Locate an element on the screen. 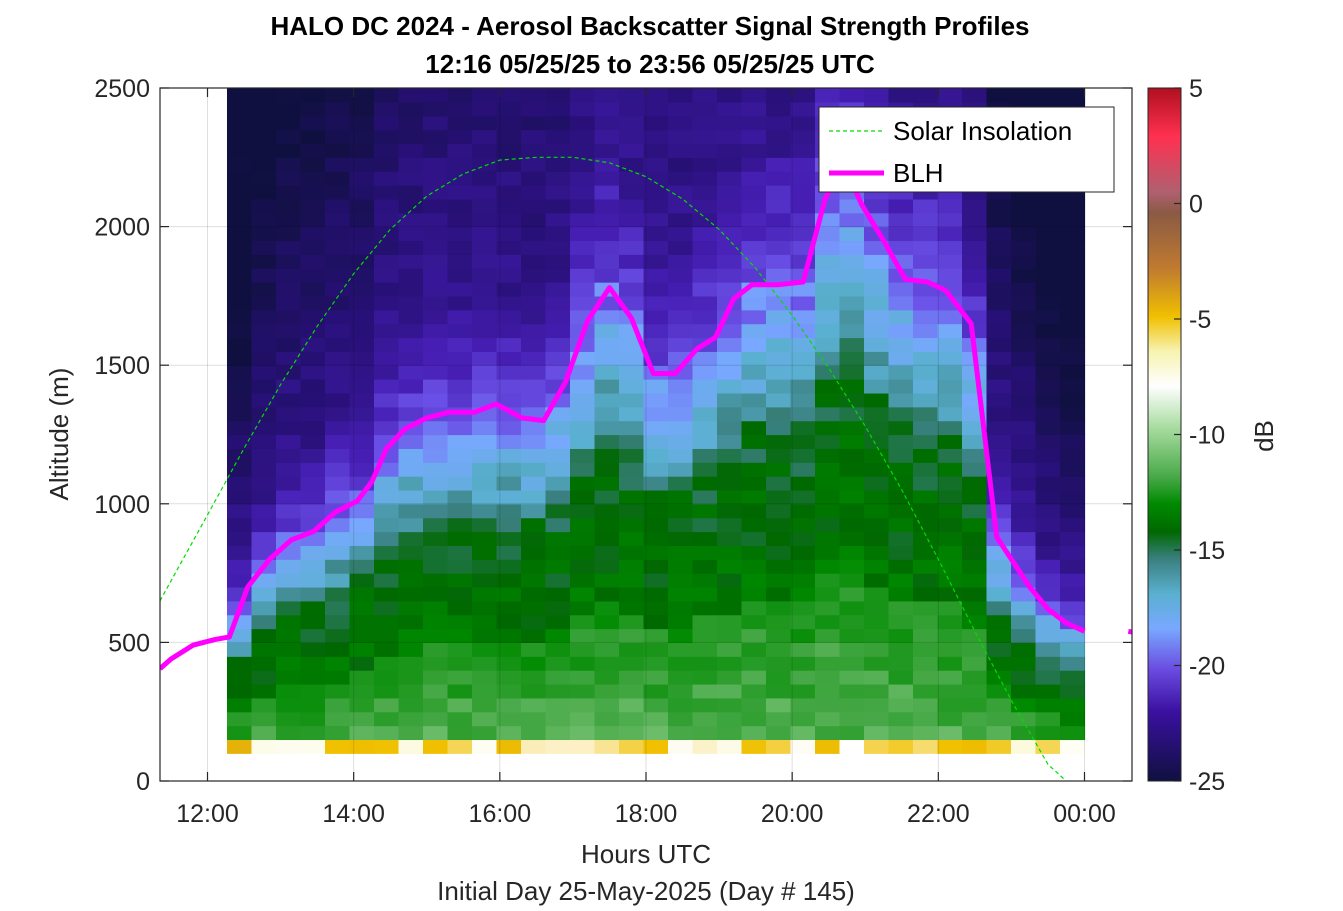  legend: Solar Insolation BLH is located at coordinates (966, 149).